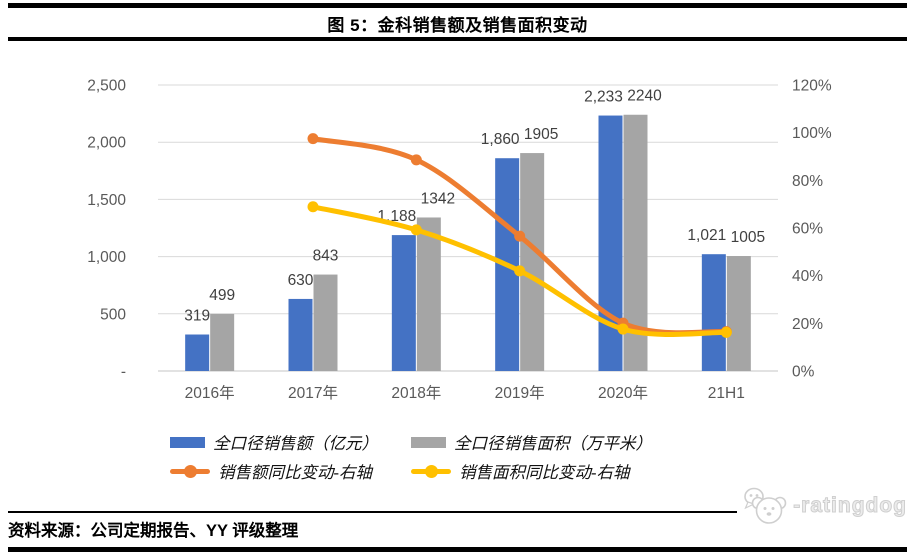 The width and height of the screenshot is (915, 555). Describe the element at coordinates (623, 393) in the screenshot. I see `x-axis-category-label: 2020年` at that location.